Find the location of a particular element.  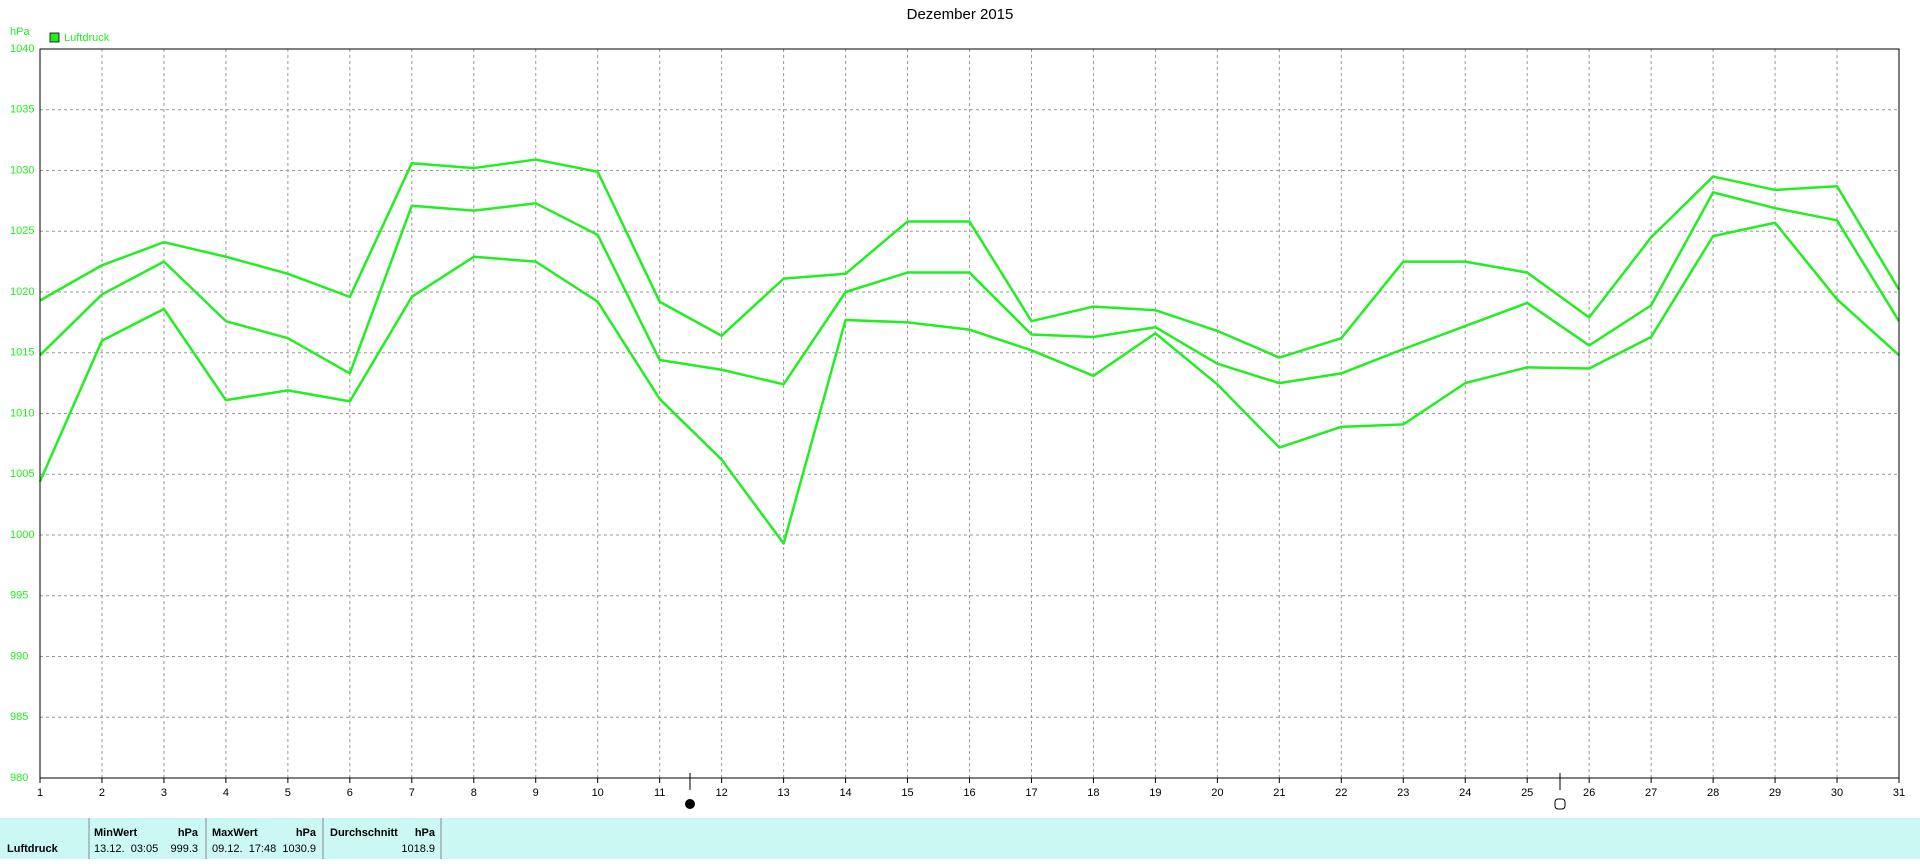

y-tick-label: 1000 is located at coordinates (22, 535).